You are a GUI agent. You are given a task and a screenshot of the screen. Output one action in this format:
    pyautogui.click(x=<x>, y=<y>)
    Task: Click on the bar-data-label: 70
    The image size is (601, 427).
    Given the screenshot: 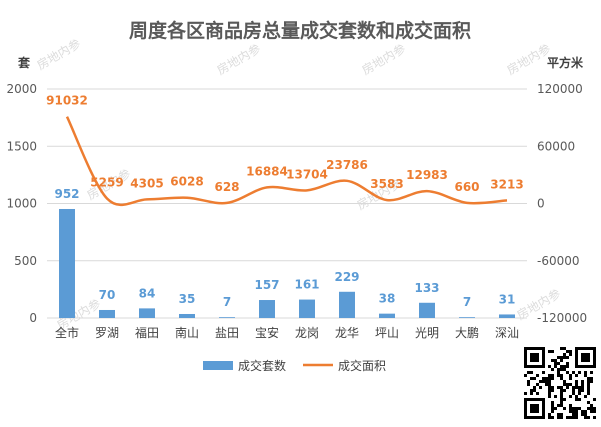 What is the action you would take?
    pyautogui.click(x=107, y=295)
    